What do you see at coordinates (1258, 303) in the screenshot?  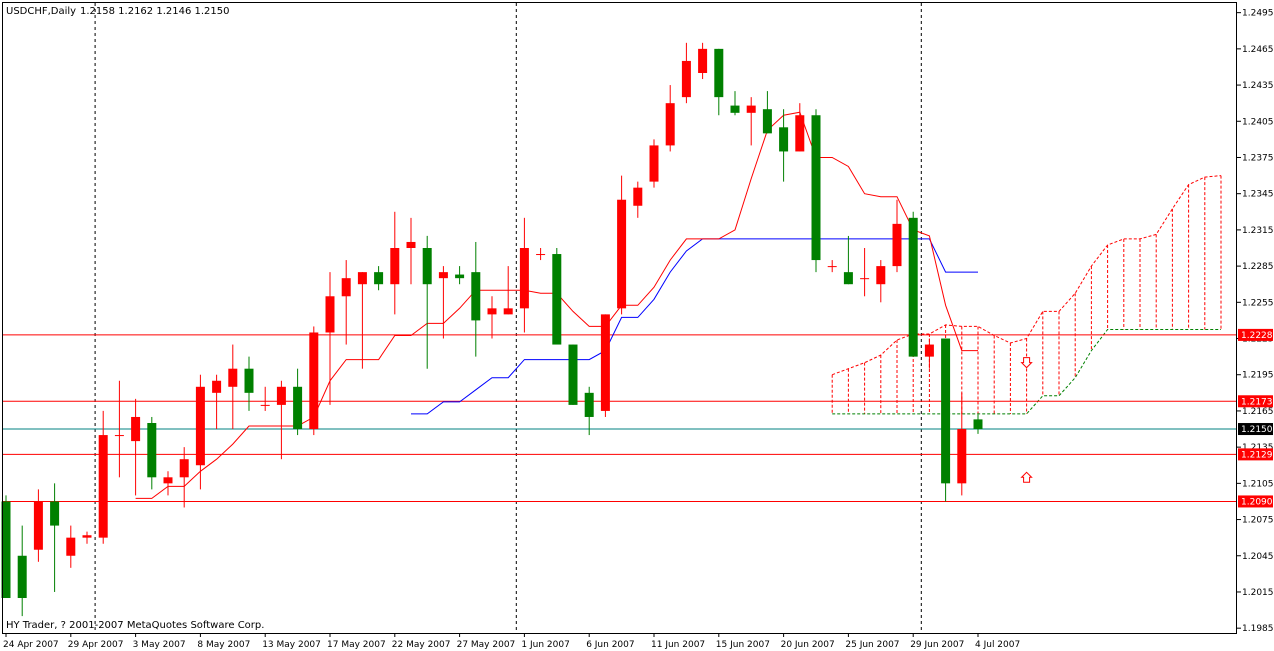 I see `price-tick-label: 1.2255` at bounding box center [1258, 303].